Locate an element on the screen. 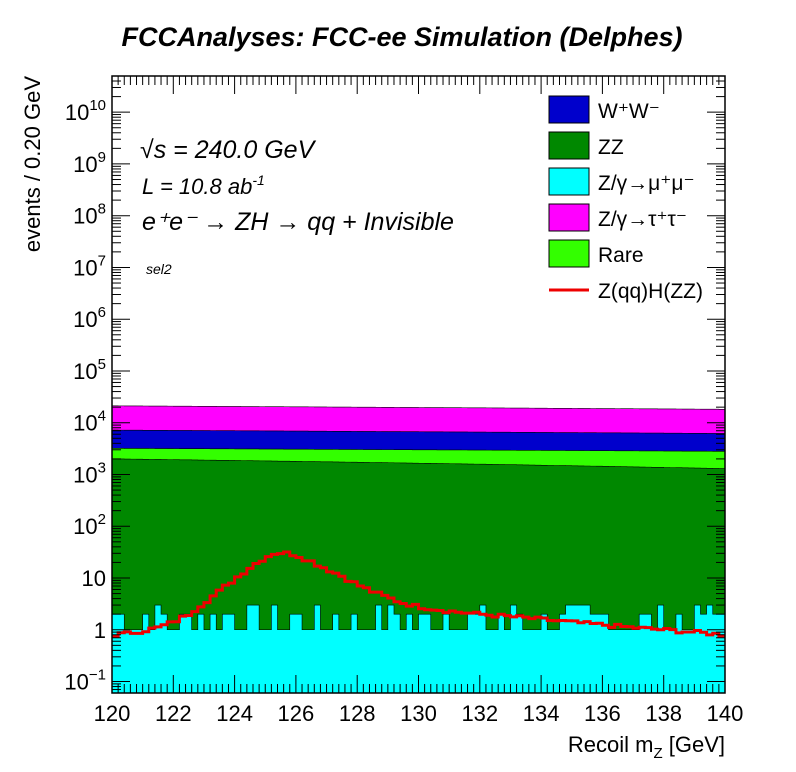 The width and height of the screenshot is (796, 772). luminosity-text: L = 10.8 ab-1 is located at coordinates (203, 185).